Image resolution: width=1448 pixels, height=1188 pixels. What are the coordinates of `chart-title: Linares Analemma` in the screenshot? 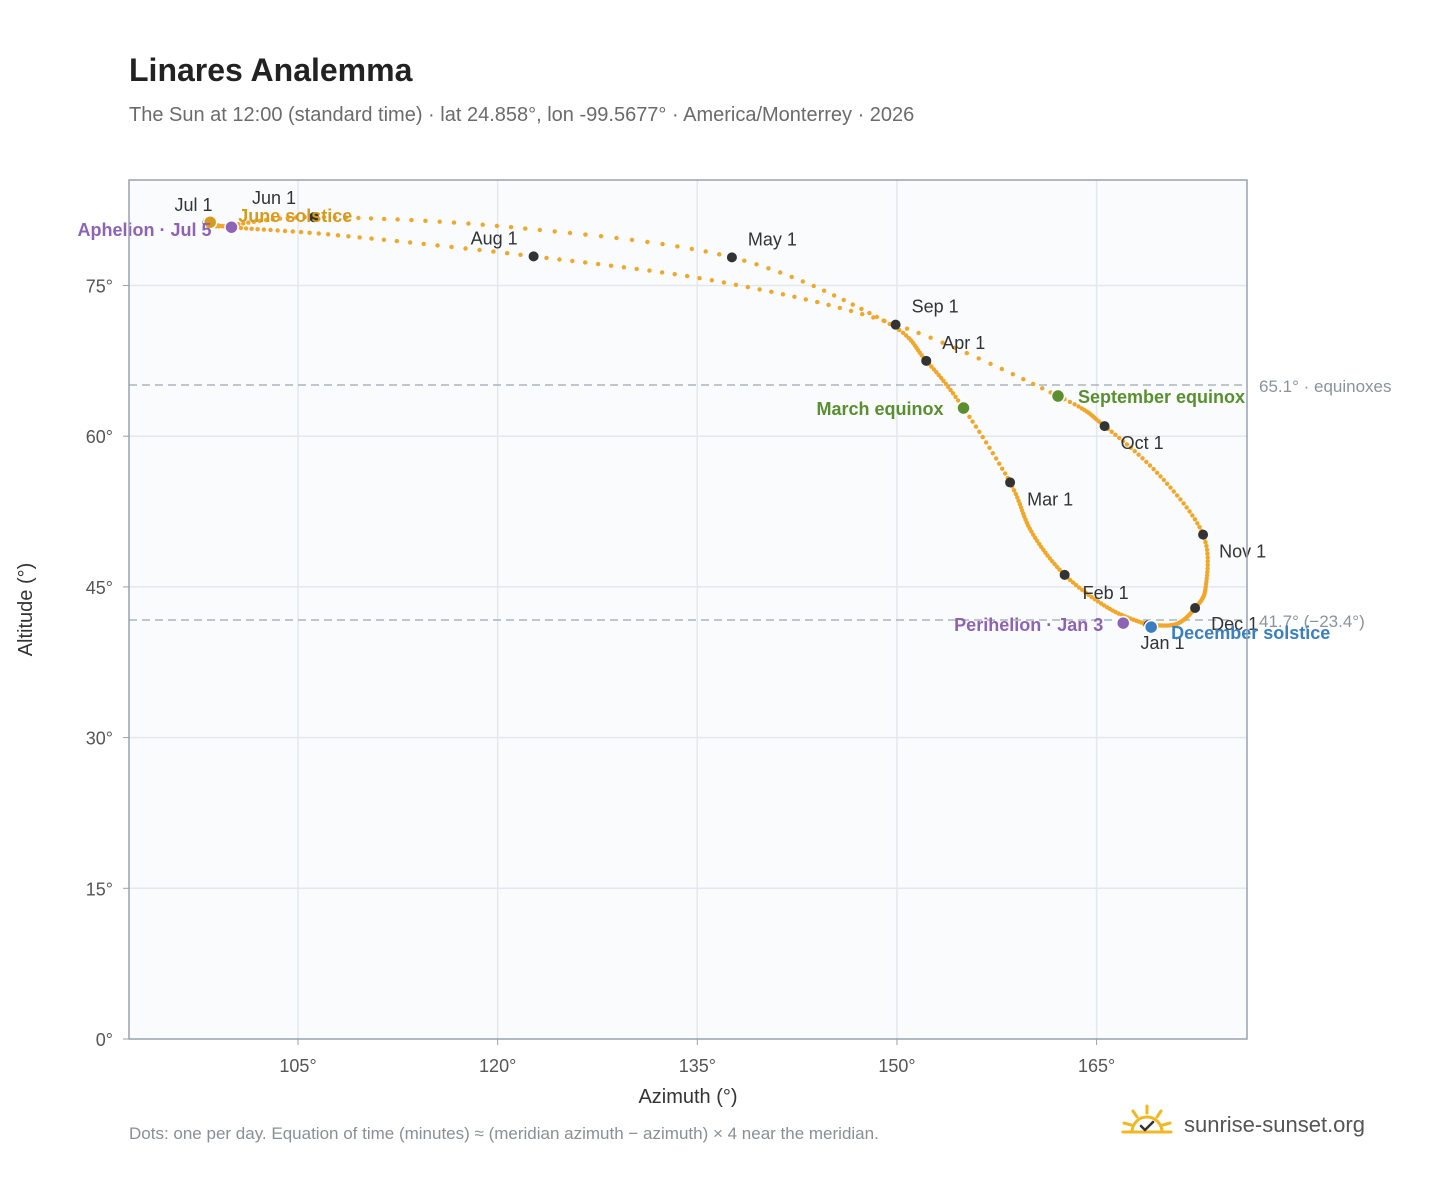 It's located at (271, 70).